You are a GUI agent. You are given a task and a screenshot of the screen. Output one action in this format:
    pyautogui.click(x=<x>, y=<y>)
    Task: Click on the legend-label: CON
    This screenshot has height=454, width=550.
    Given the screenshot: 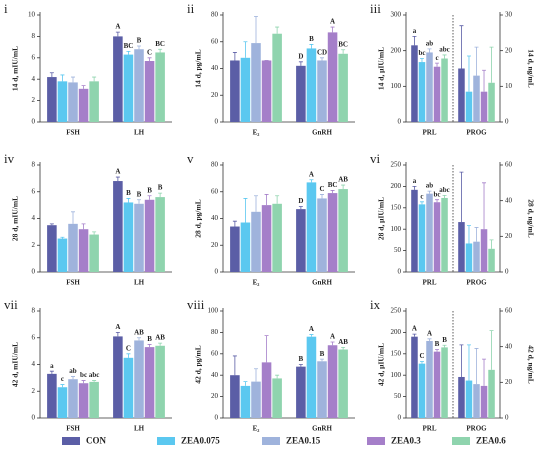 What is the action you would take?
    pyautogui.click(x=96, y=441)
    